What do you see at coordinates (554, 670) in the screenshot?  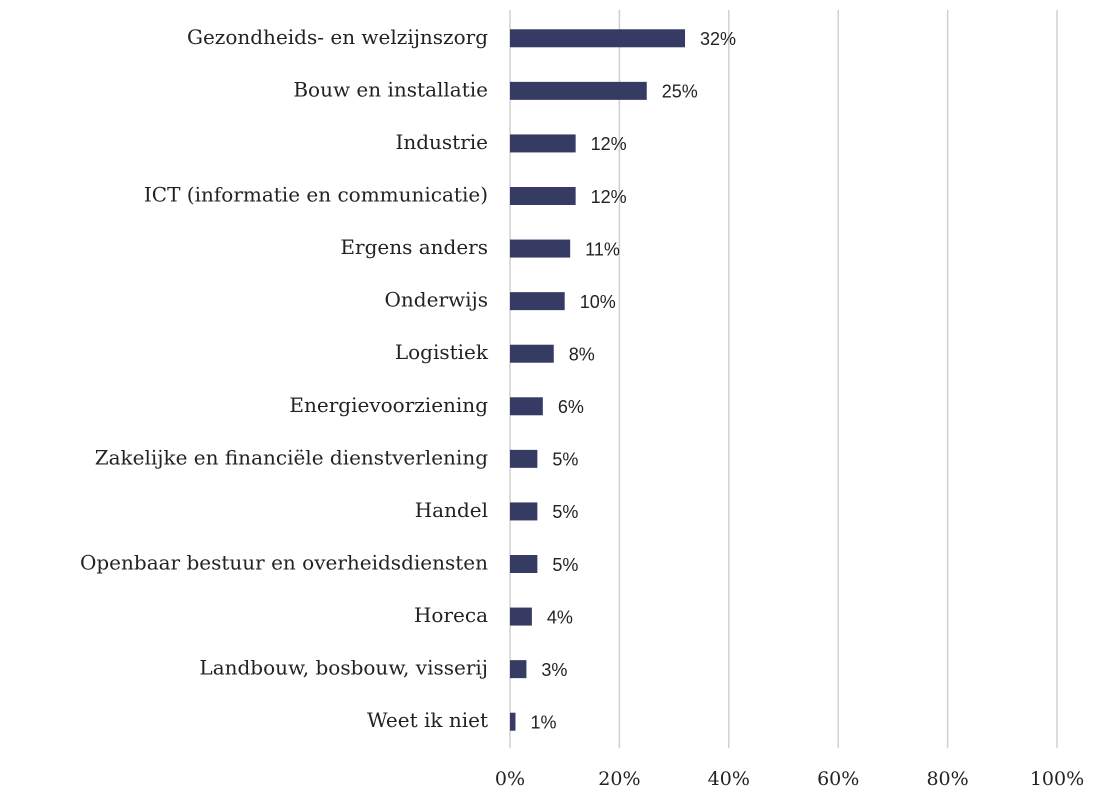 I see `data-label: 3%` at bounding box center [554, 670].